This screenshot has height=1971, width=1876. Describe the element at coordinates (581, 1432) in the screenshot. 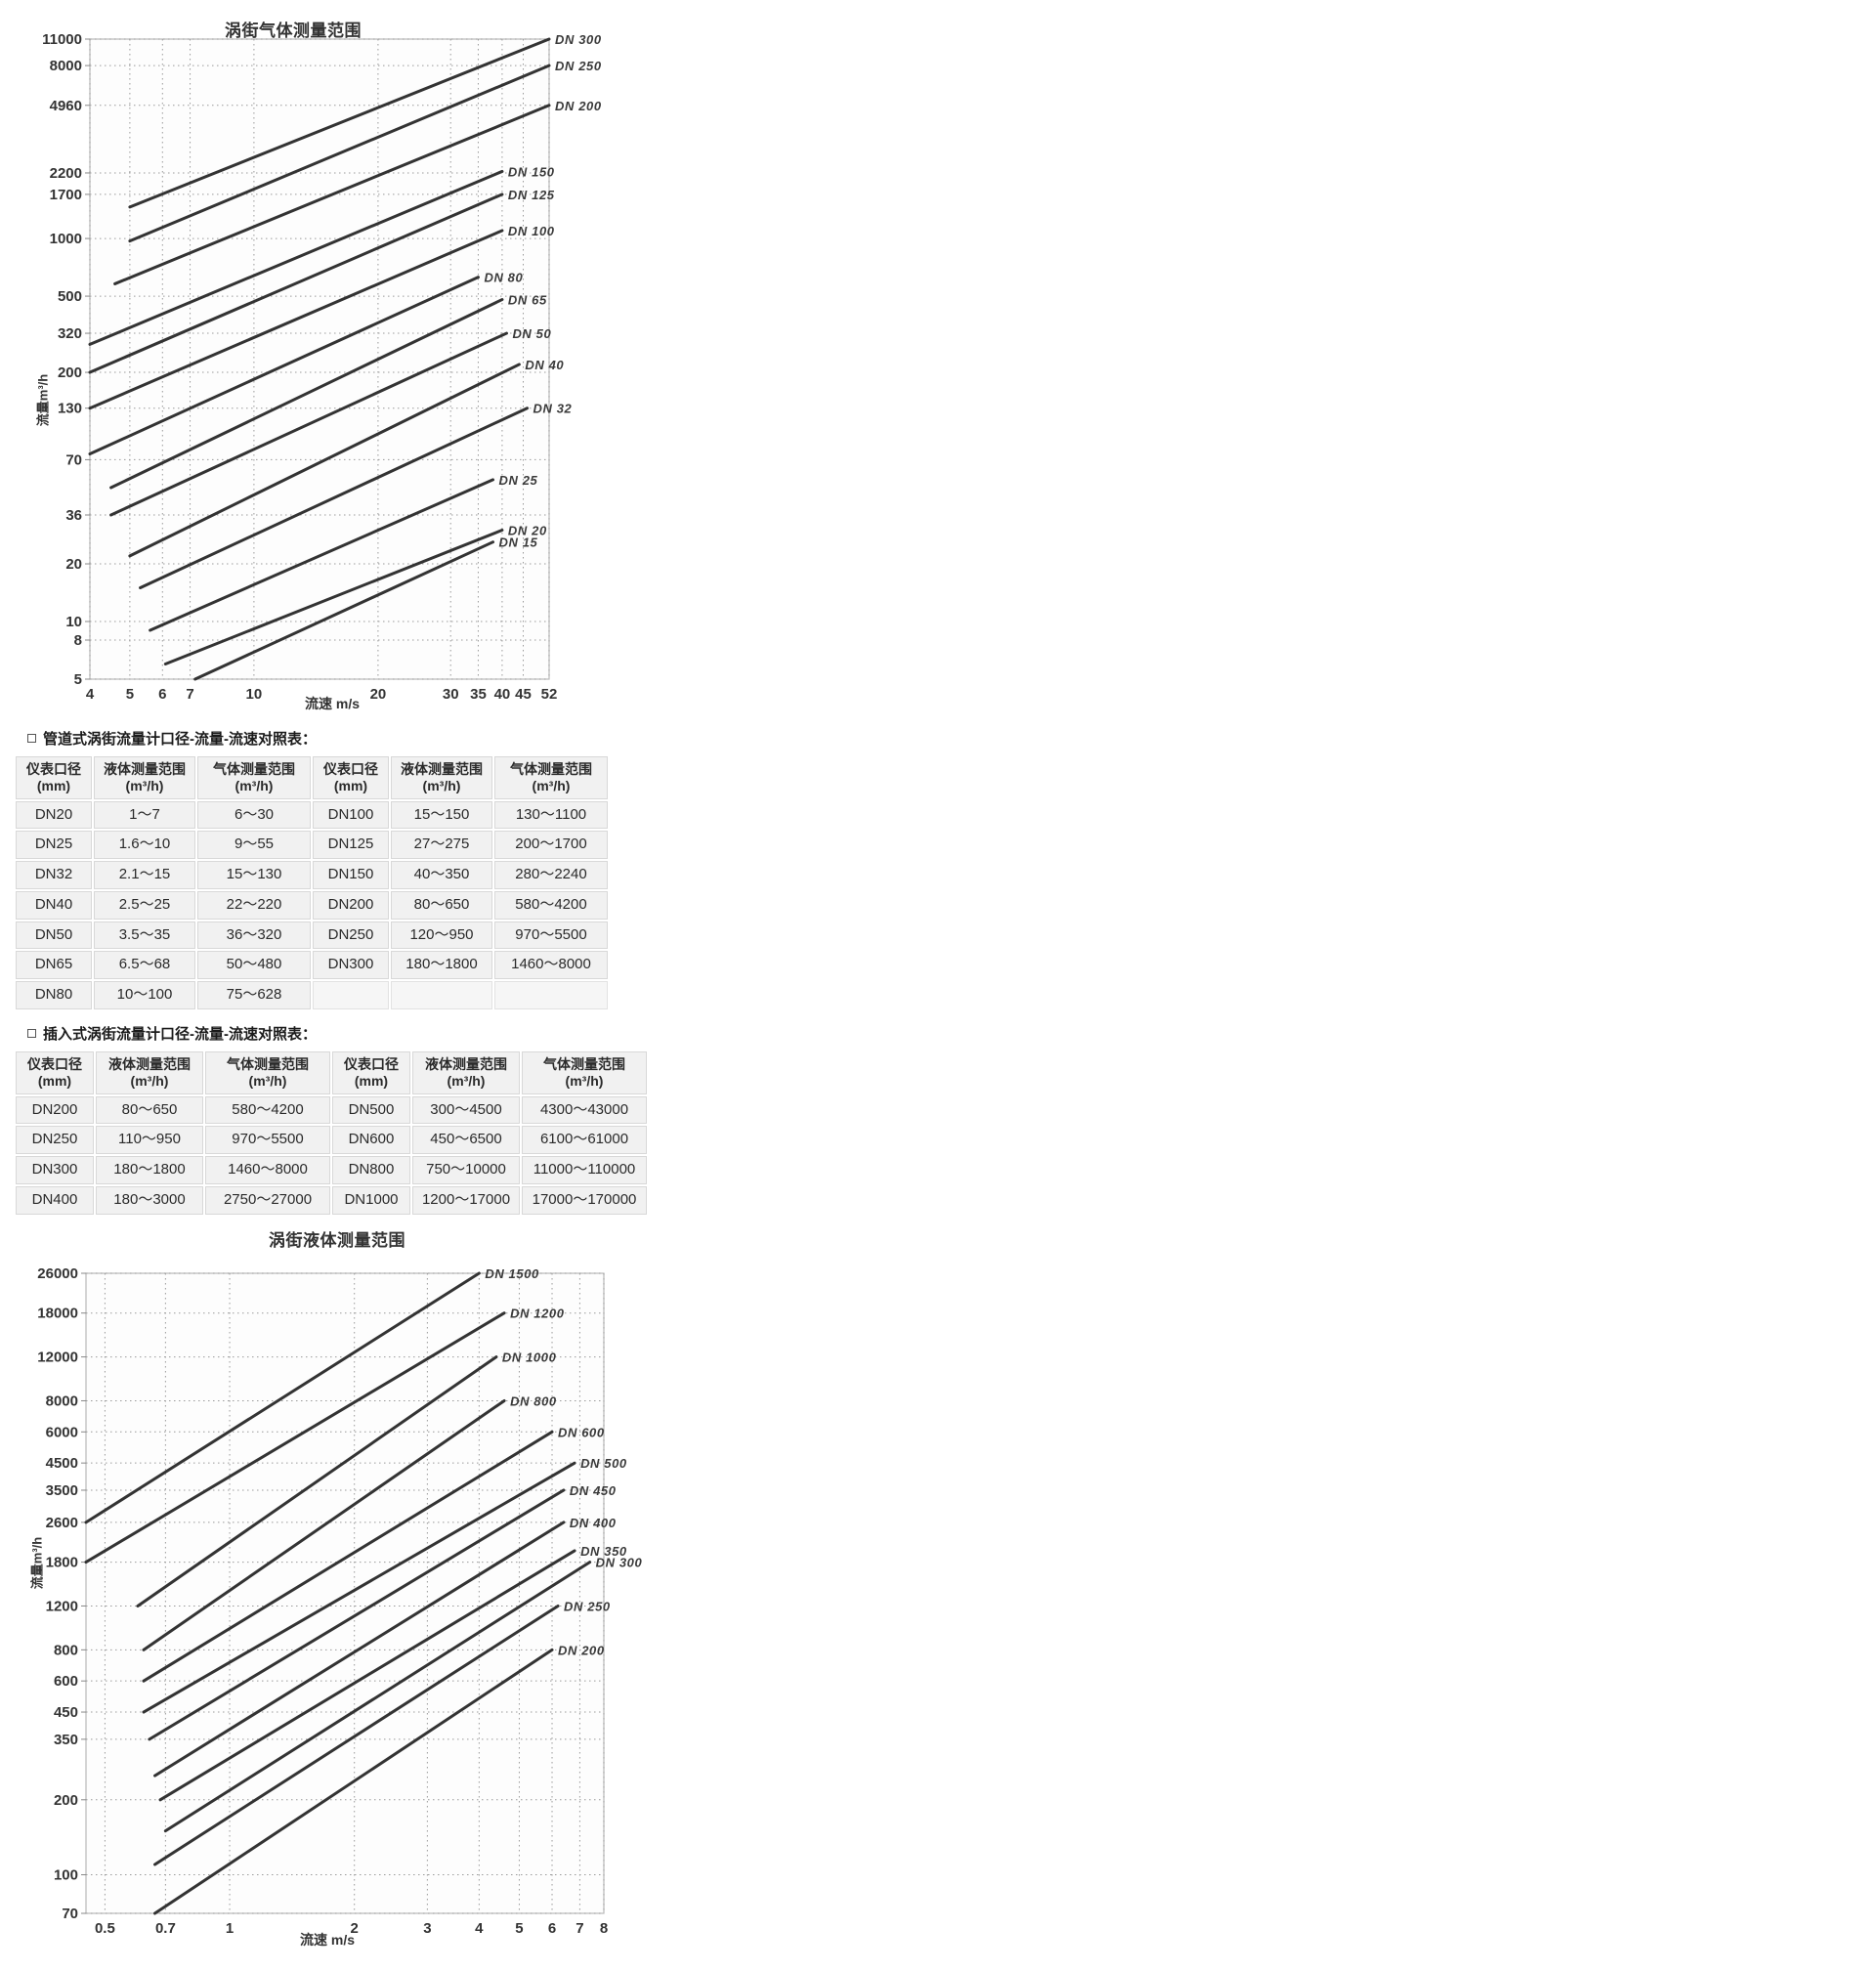

I see `series-label: DN 600` at that location.